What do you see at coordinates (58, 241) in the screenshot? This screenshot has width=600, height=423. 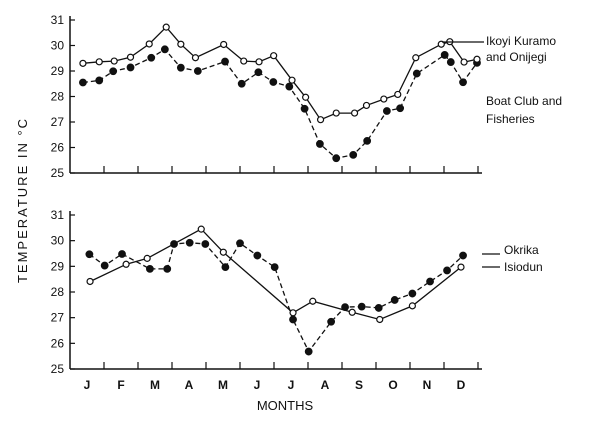 I see `bottom-y-tick-label: 30` at bounding box center [58, 241].